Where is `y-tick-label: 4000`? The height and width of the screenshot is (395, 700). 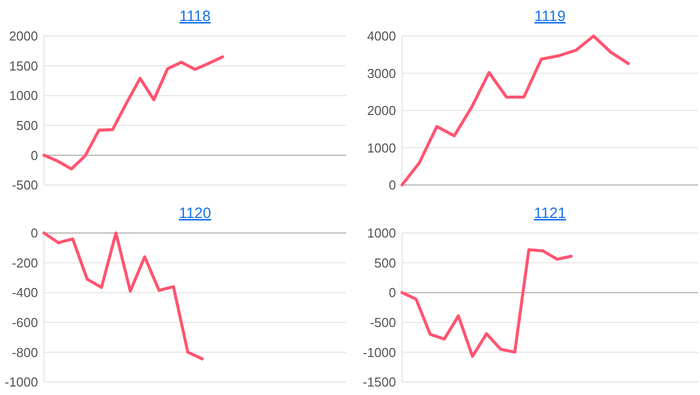
y-tick-label: 4000 is located at coordinates (381, 36).